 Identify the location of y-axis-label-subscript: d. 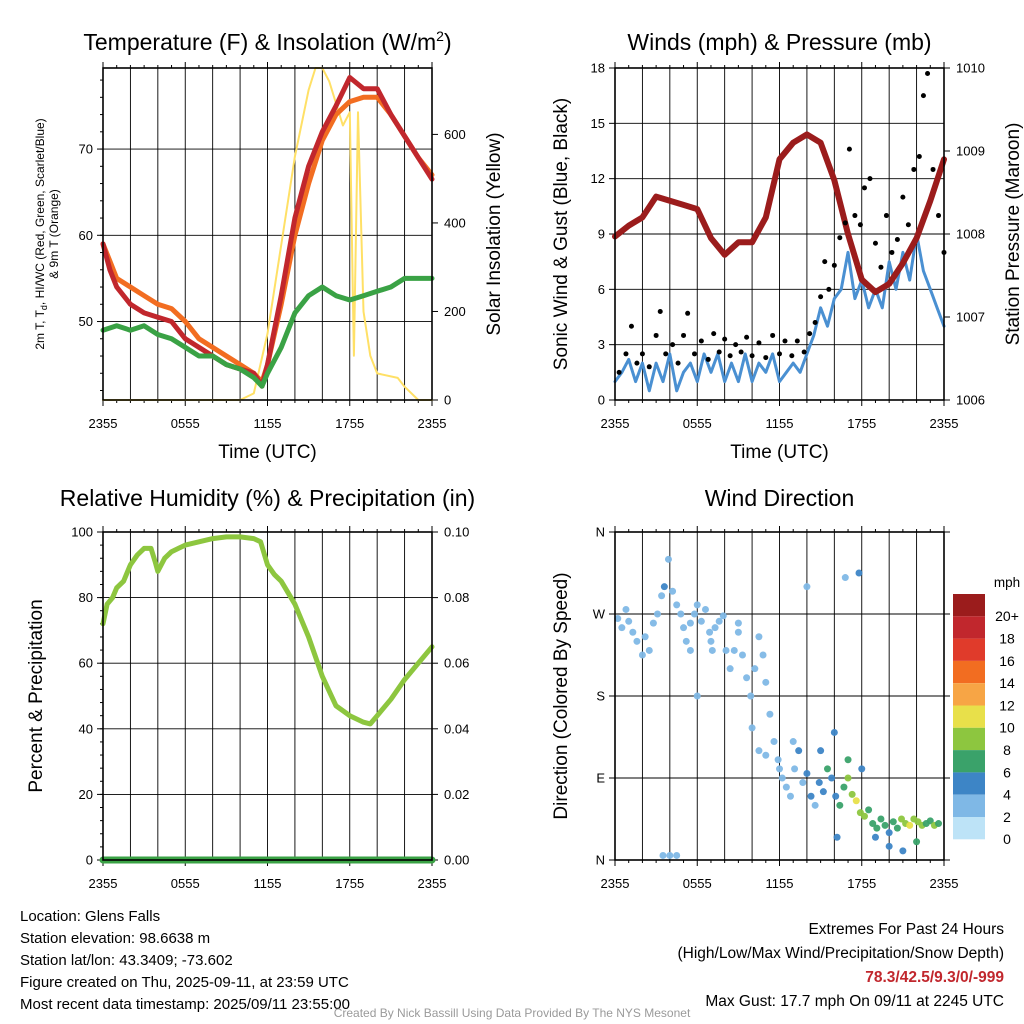
(44, 307).